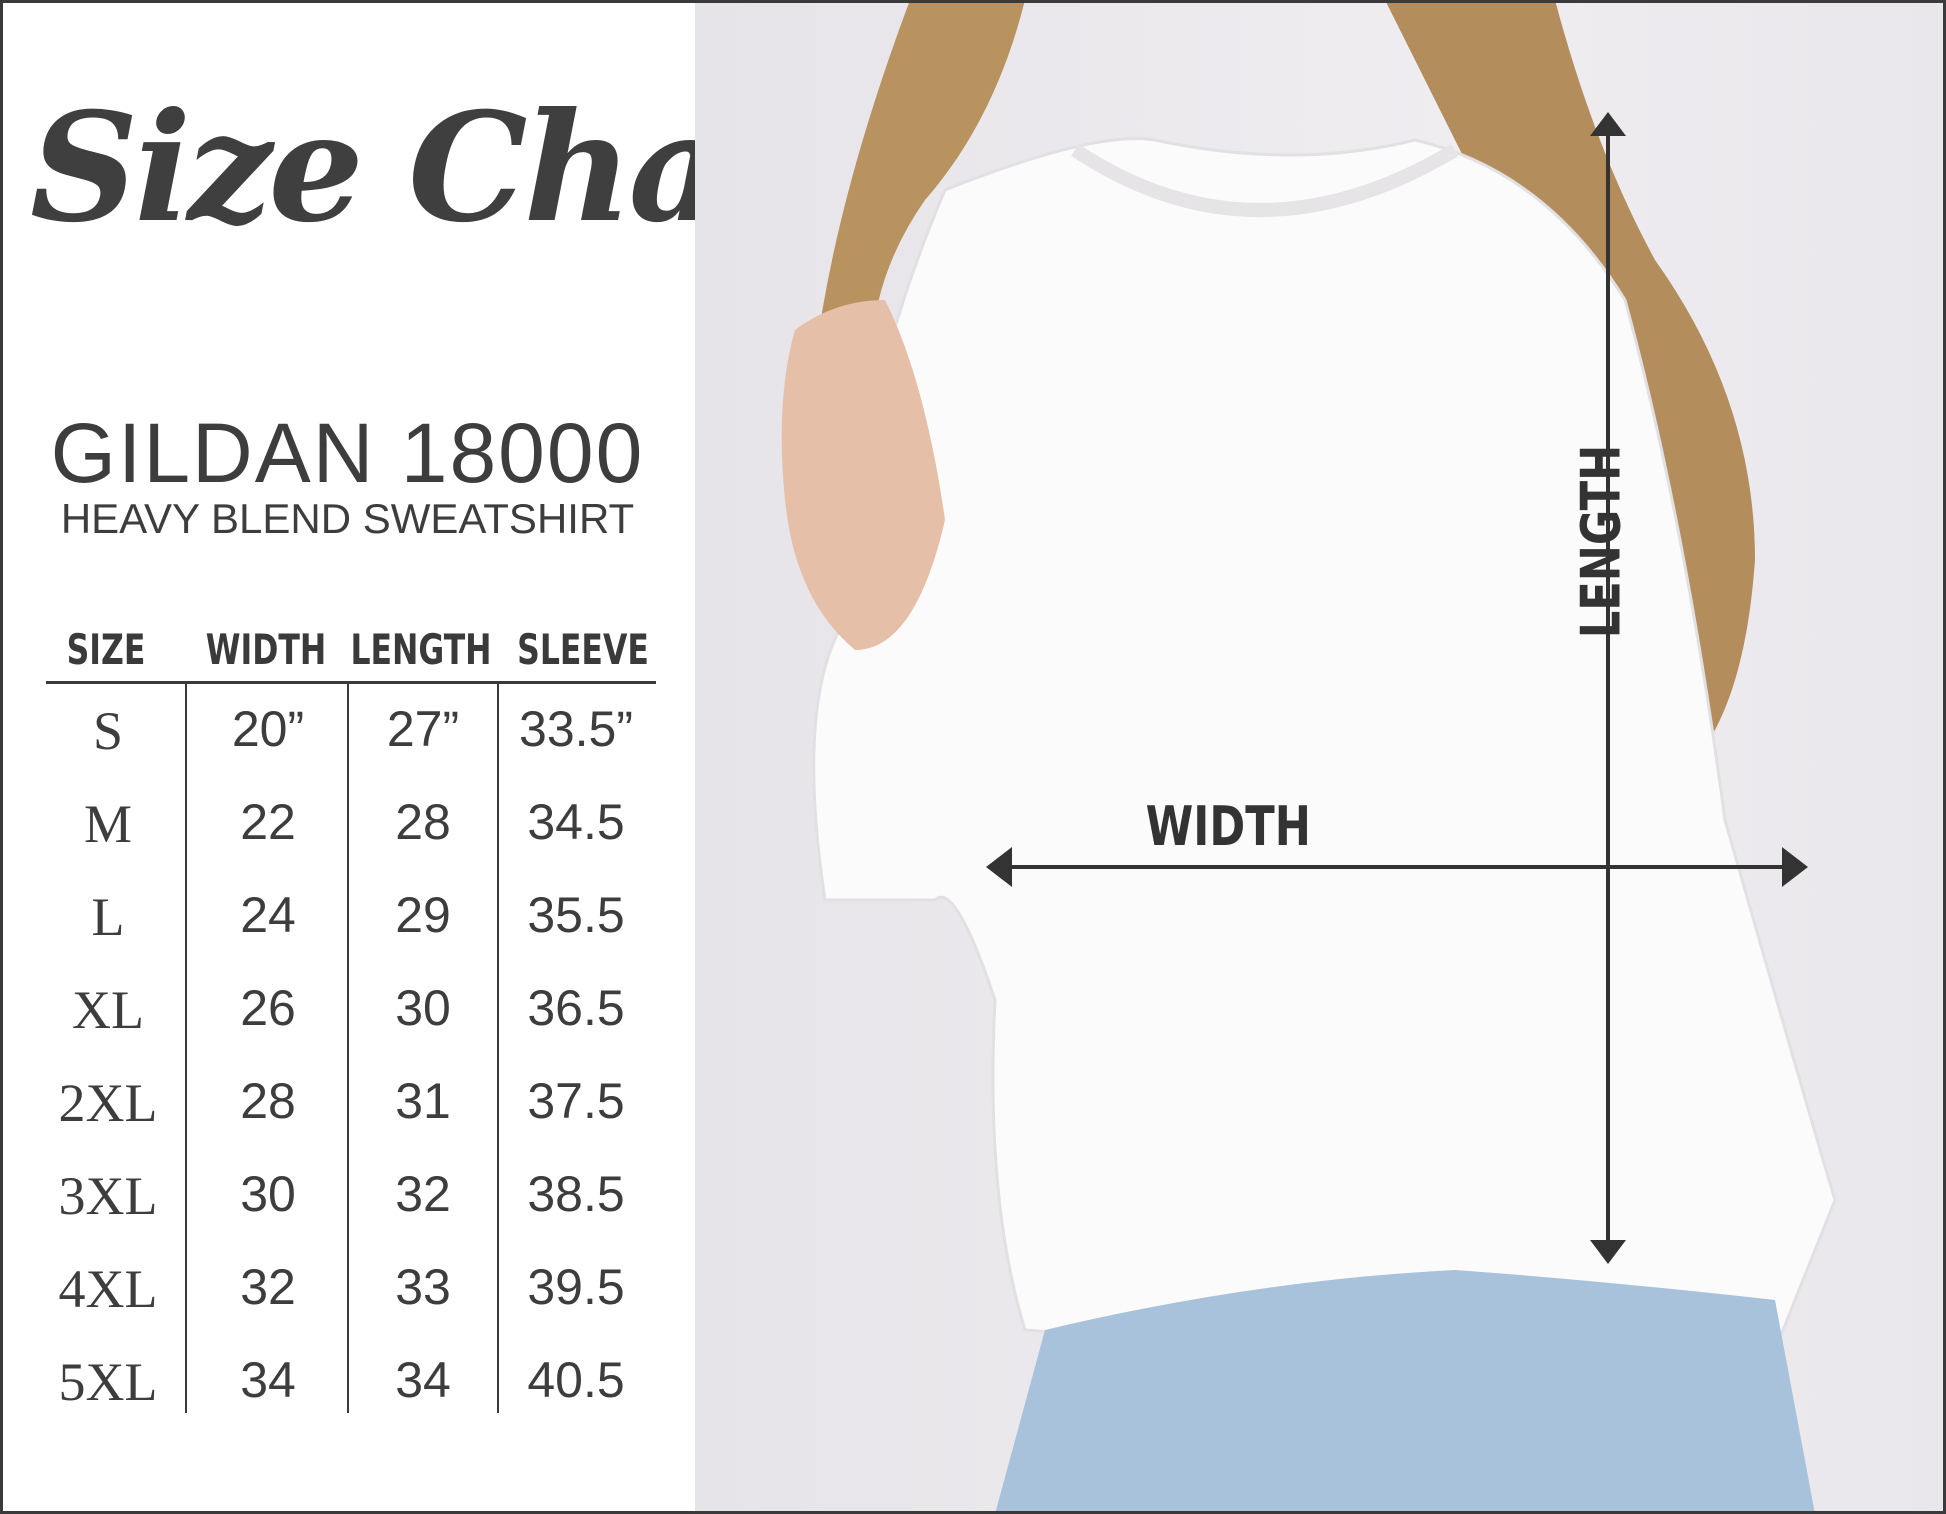 This screenshot has height=1514, width=1946. Describe the element at coordinates (108, 1289) in the screenshot. I see `size-cell: 4XL` at that location.